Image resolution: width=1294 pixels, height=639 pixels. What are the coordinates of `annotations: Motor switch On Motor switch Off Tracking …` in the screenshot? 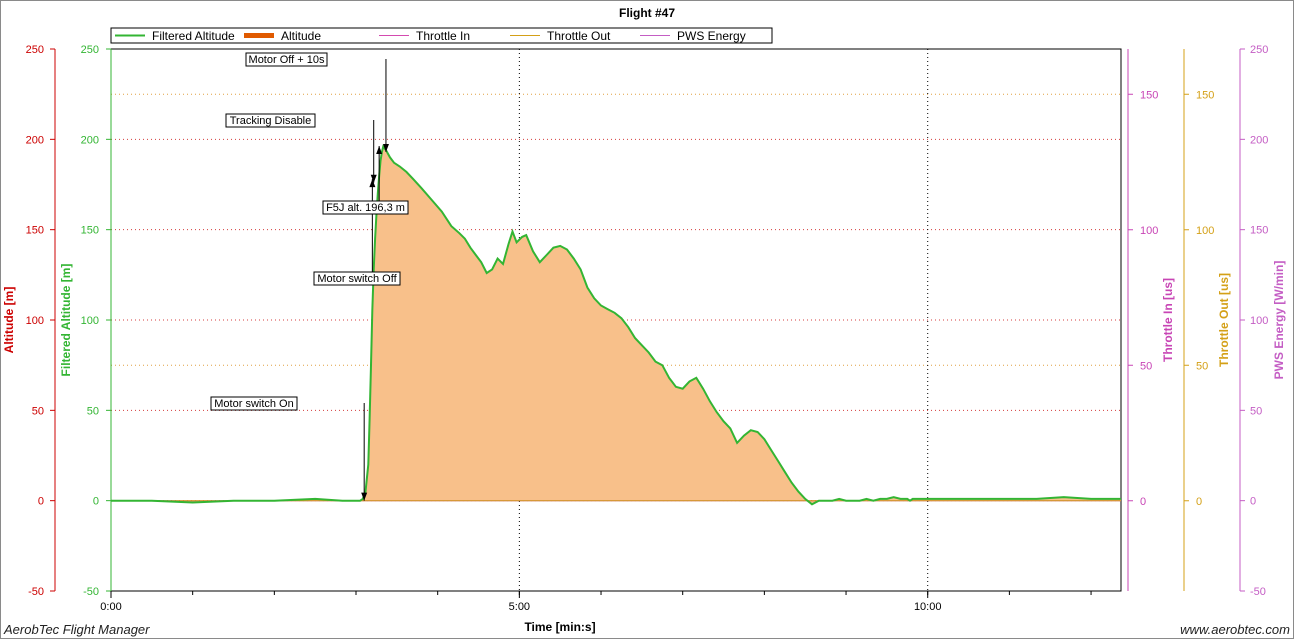 It's located at (309, 276).